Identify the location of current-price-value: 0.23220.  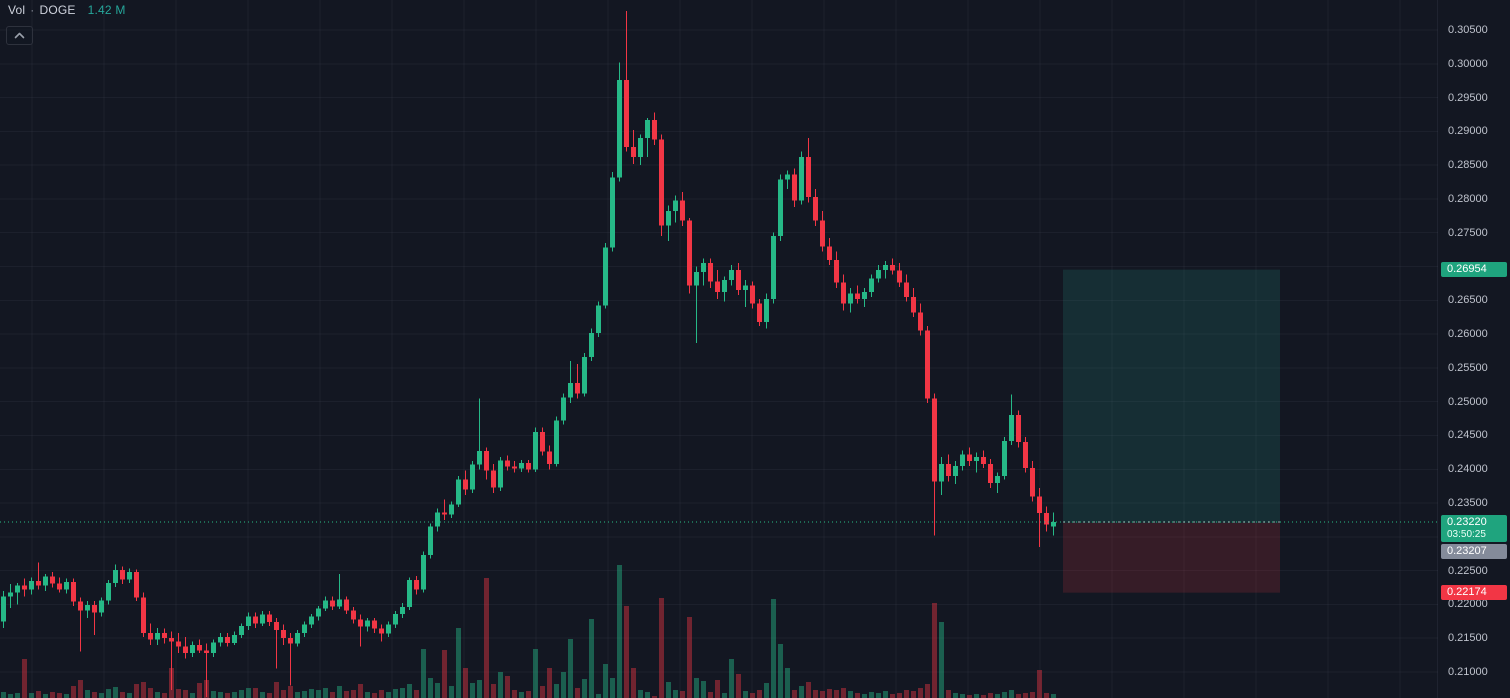
(1467, 521).